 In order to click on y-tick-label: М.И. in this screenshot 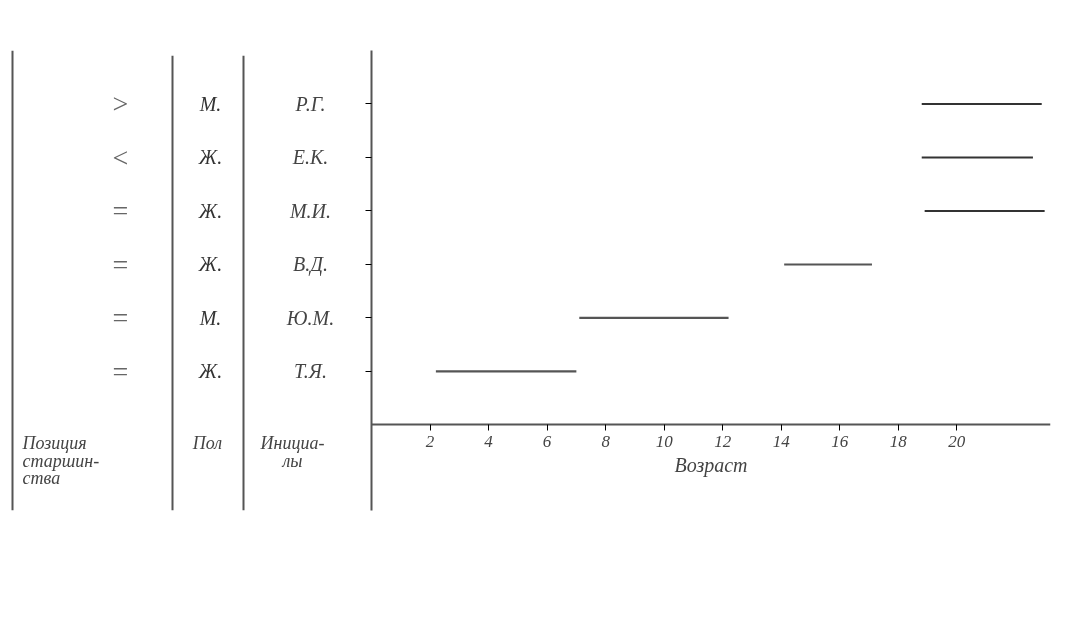, I will do `click(310, 210)`.